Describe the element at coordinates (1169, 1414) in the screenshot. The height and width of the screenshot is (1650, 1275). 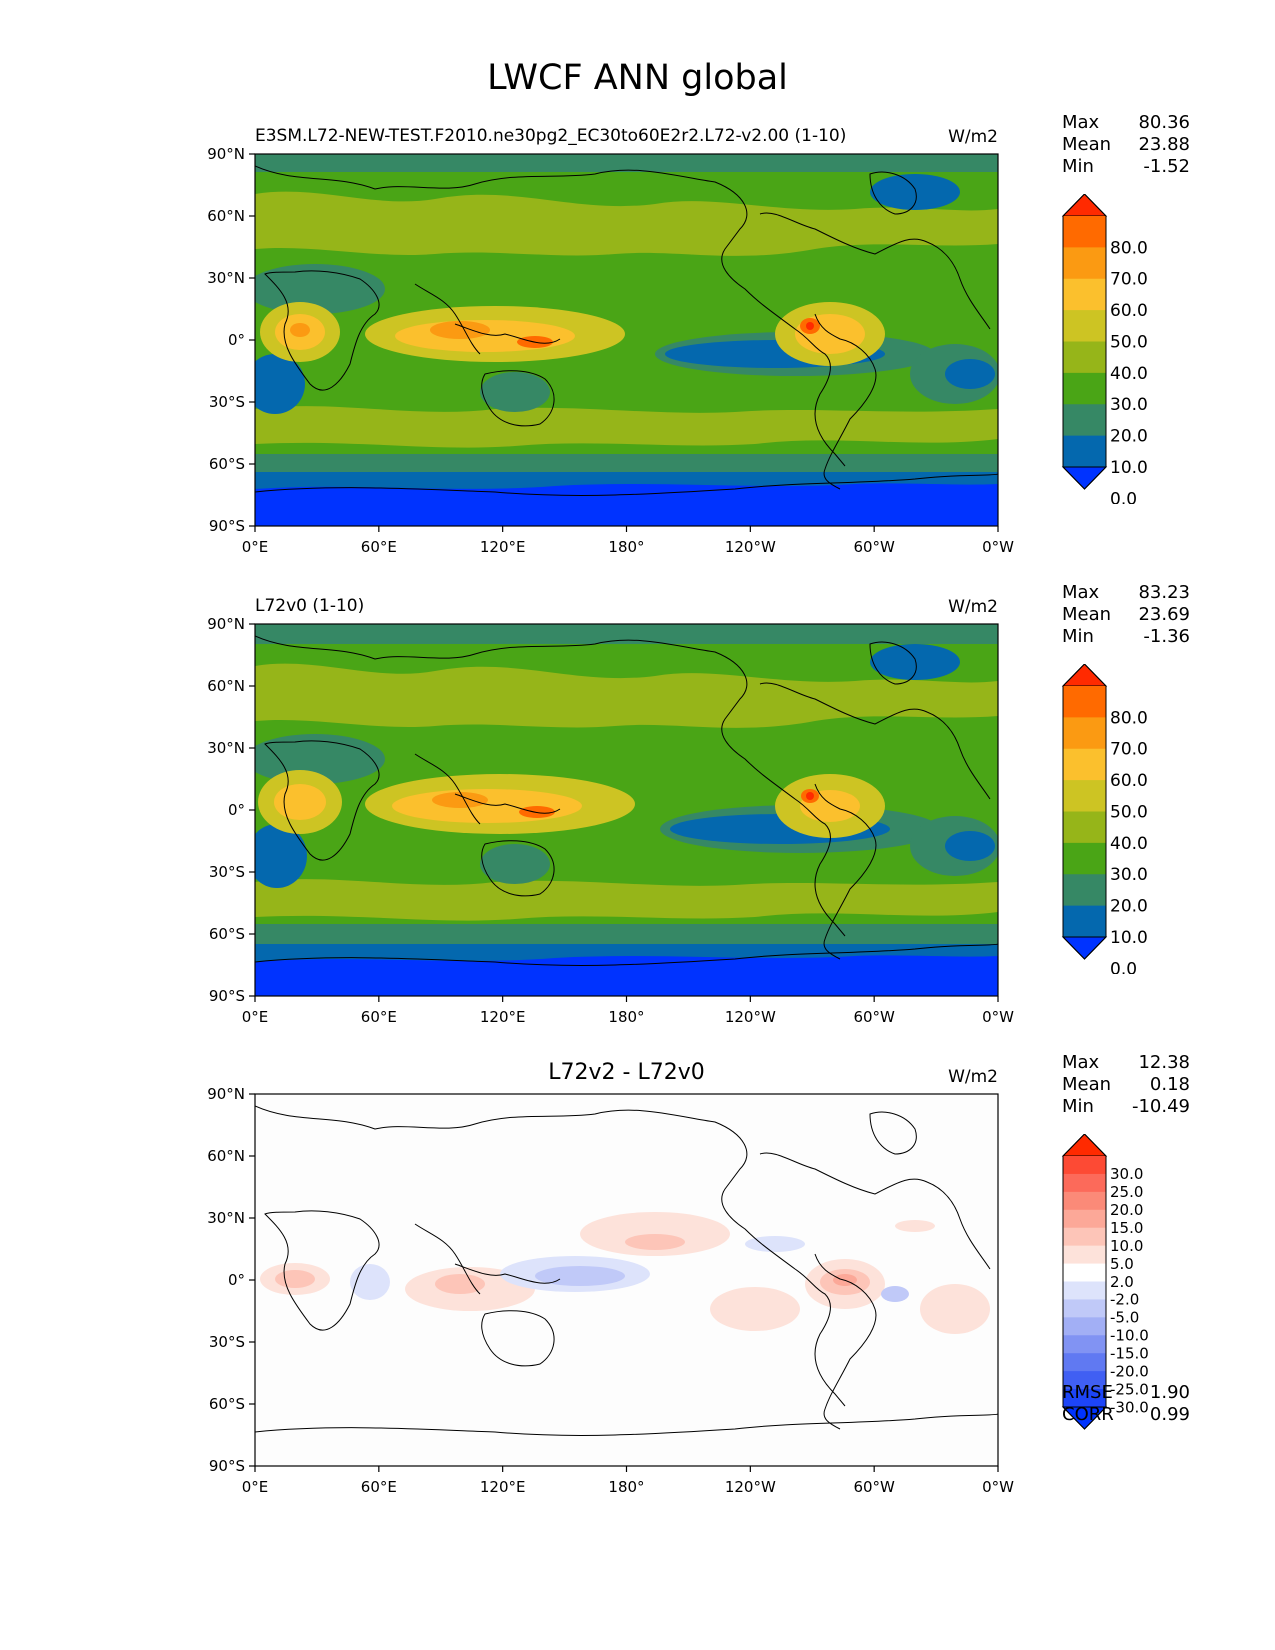
I see `metric-corr-value: 0.99` at that location.